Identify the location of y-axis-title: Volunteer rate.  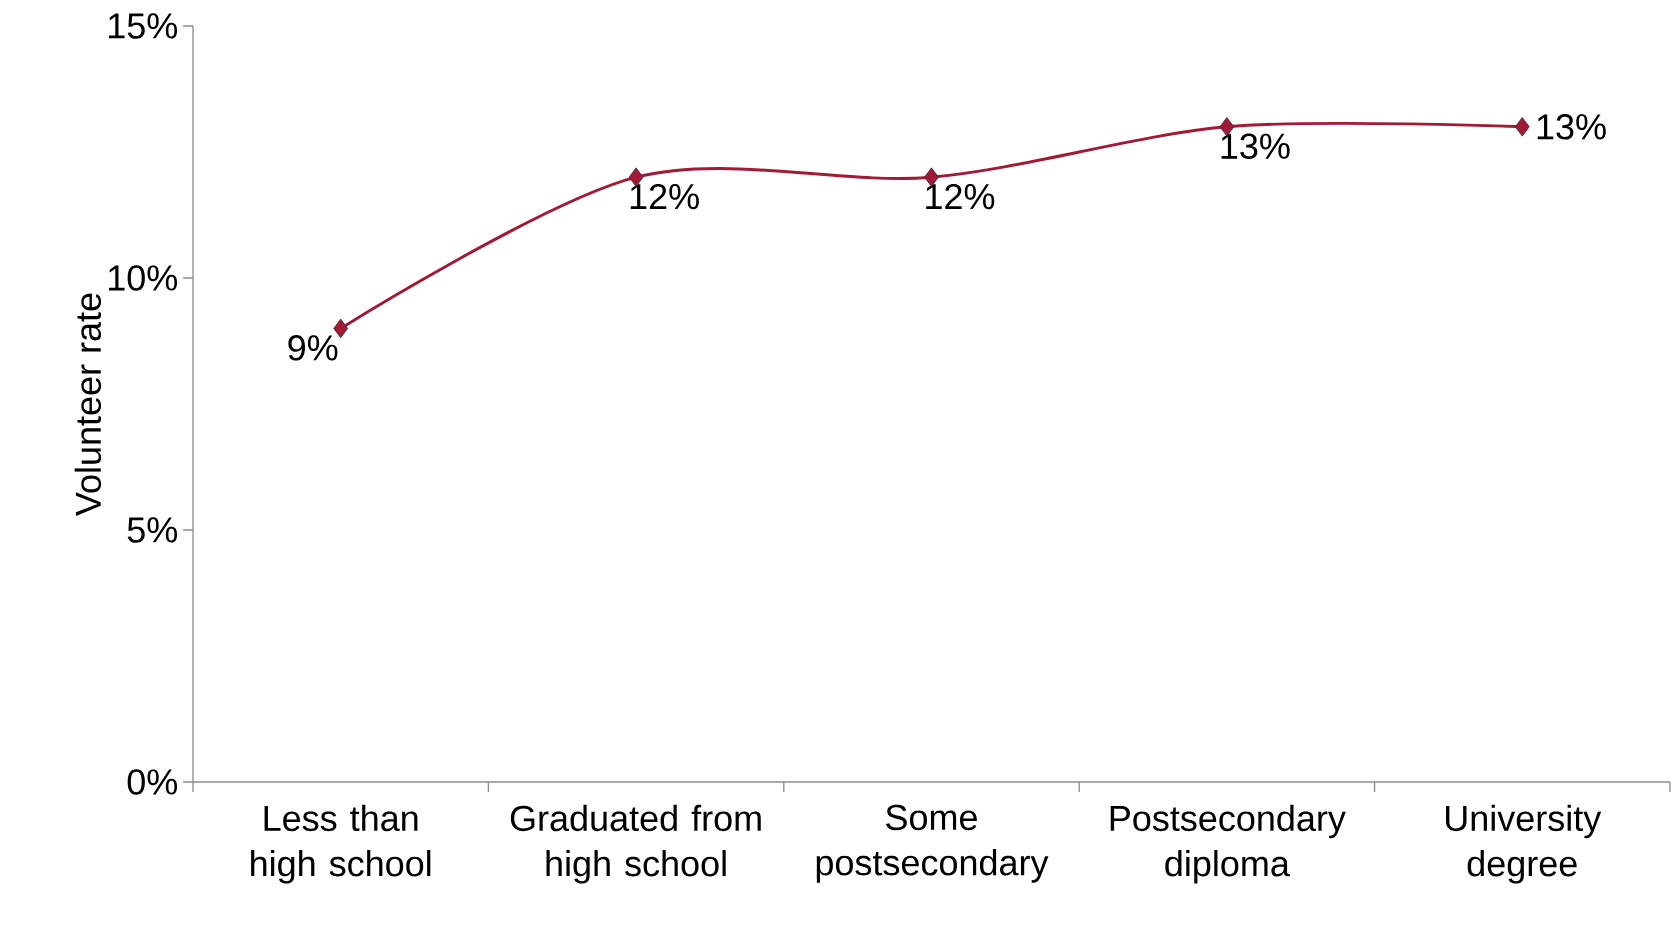
(88, 404).